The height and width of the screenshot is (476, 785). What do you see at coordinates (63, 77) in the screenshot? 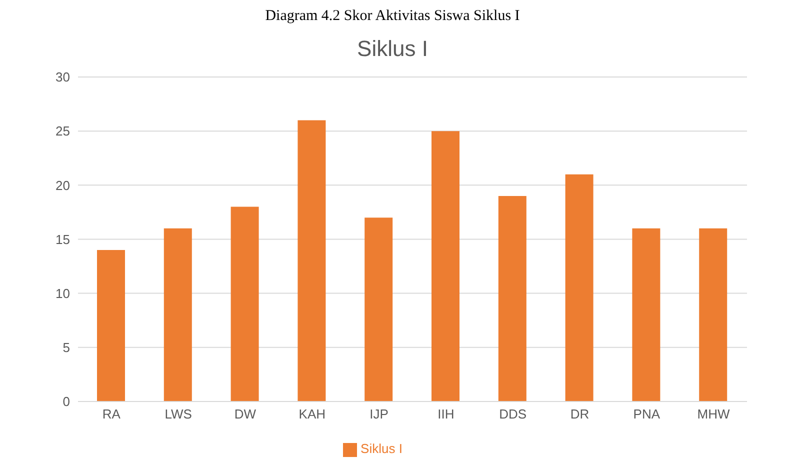
I see `y-tick-label: 30` at bounding box center [63, 77].